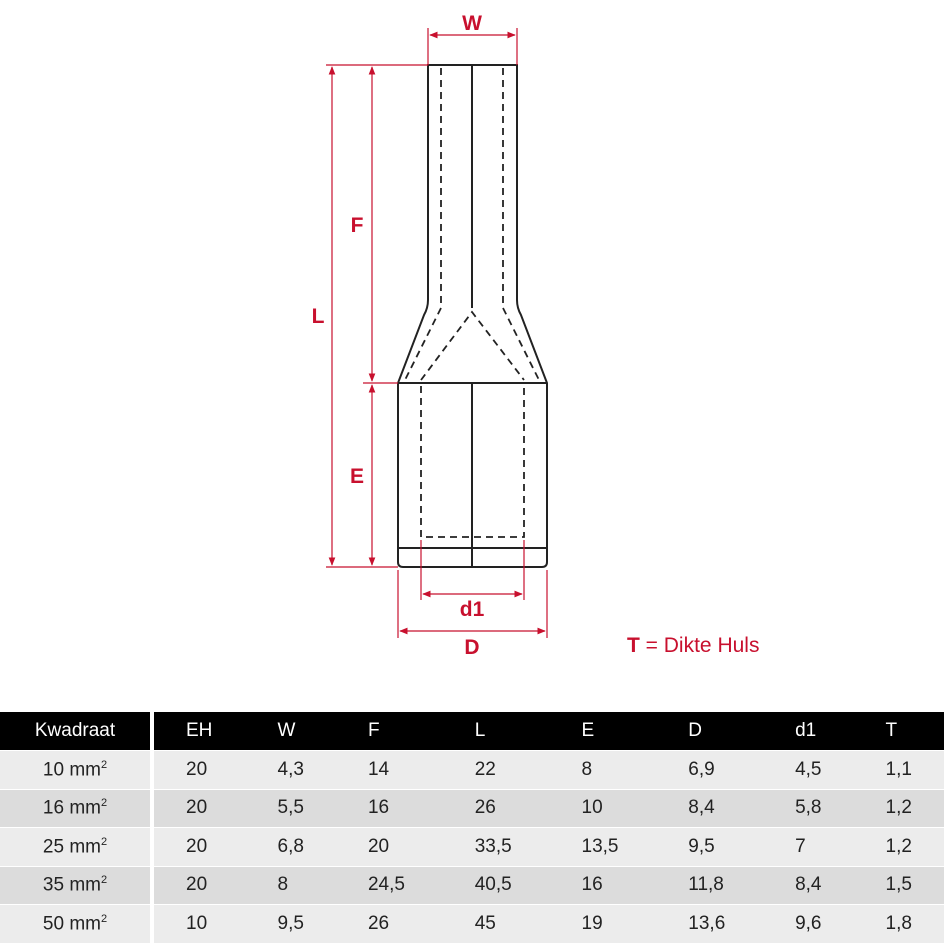 This screenshot has height=944, width=944. What do you see at coordinates (808, 808) in the screenshot?
I see `table-cell: 5,8` at bounding box center [808, 808].